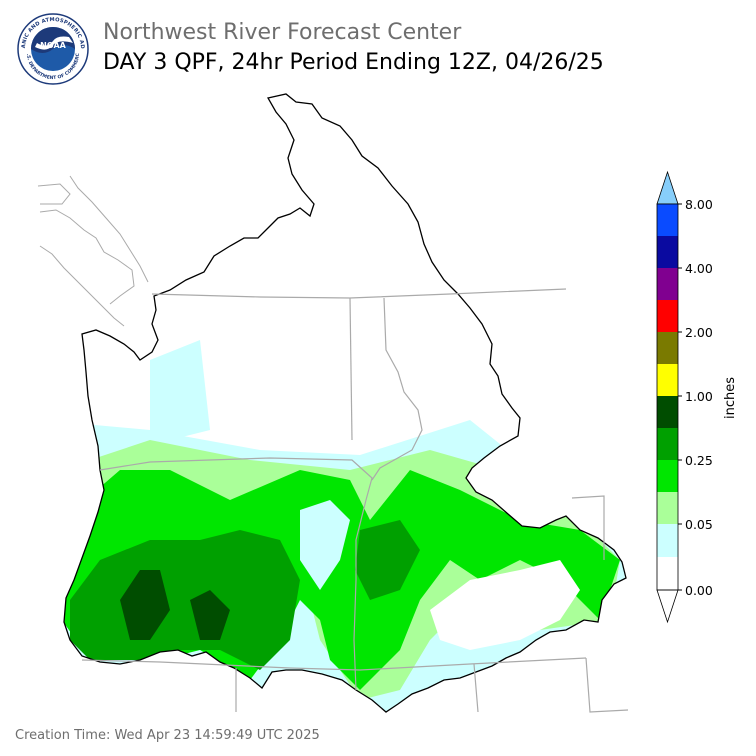 The height and width of the screenshot is (756, 756). I want to click on legend-tick-label: 1.00, so click(699, 396).